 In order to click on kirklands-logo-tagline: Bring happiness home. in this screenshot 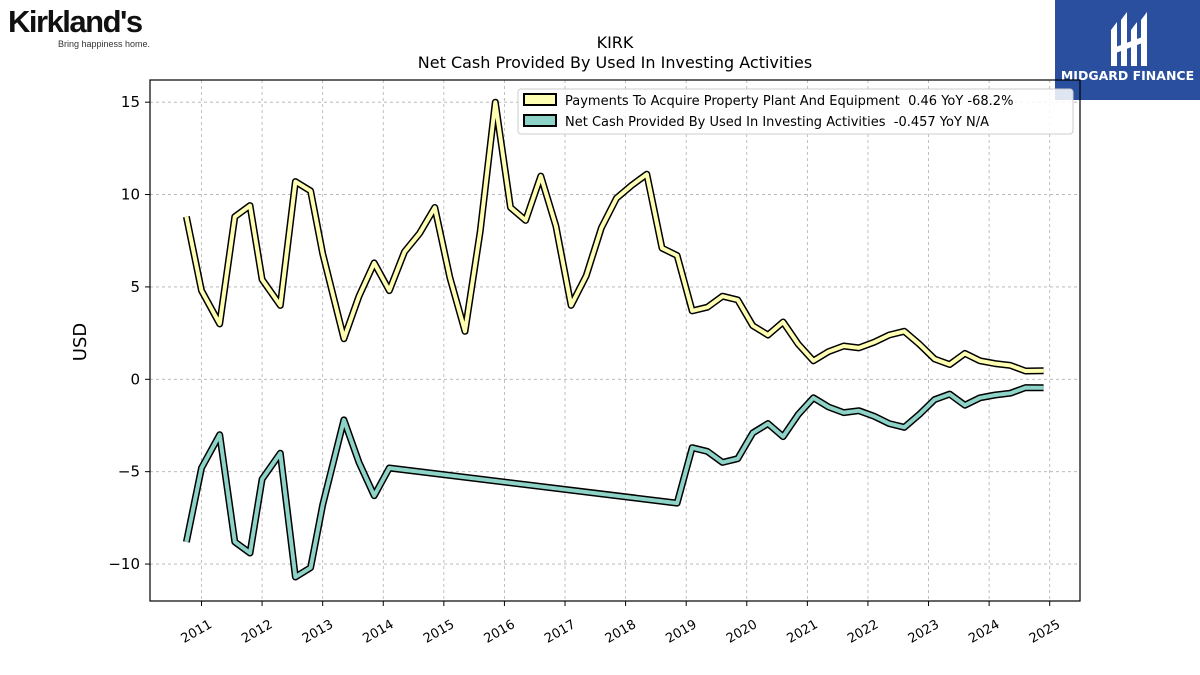, I will do `click(104, 44)`.